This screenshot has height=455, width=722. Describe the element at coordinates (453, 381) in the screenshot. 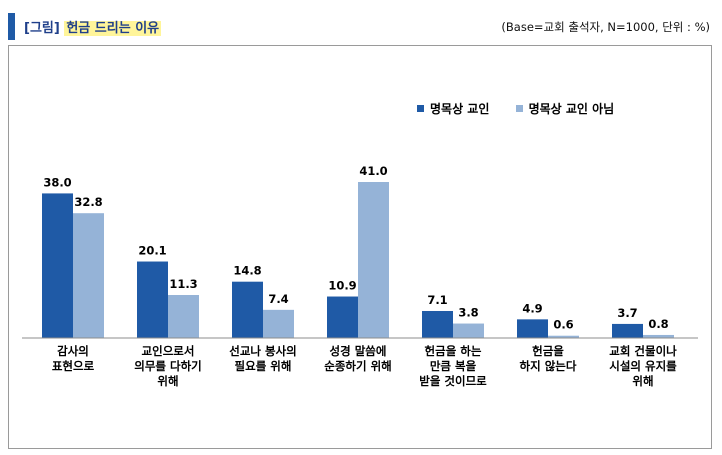

I see `category-label-line: 받을 것이므로` at that location.